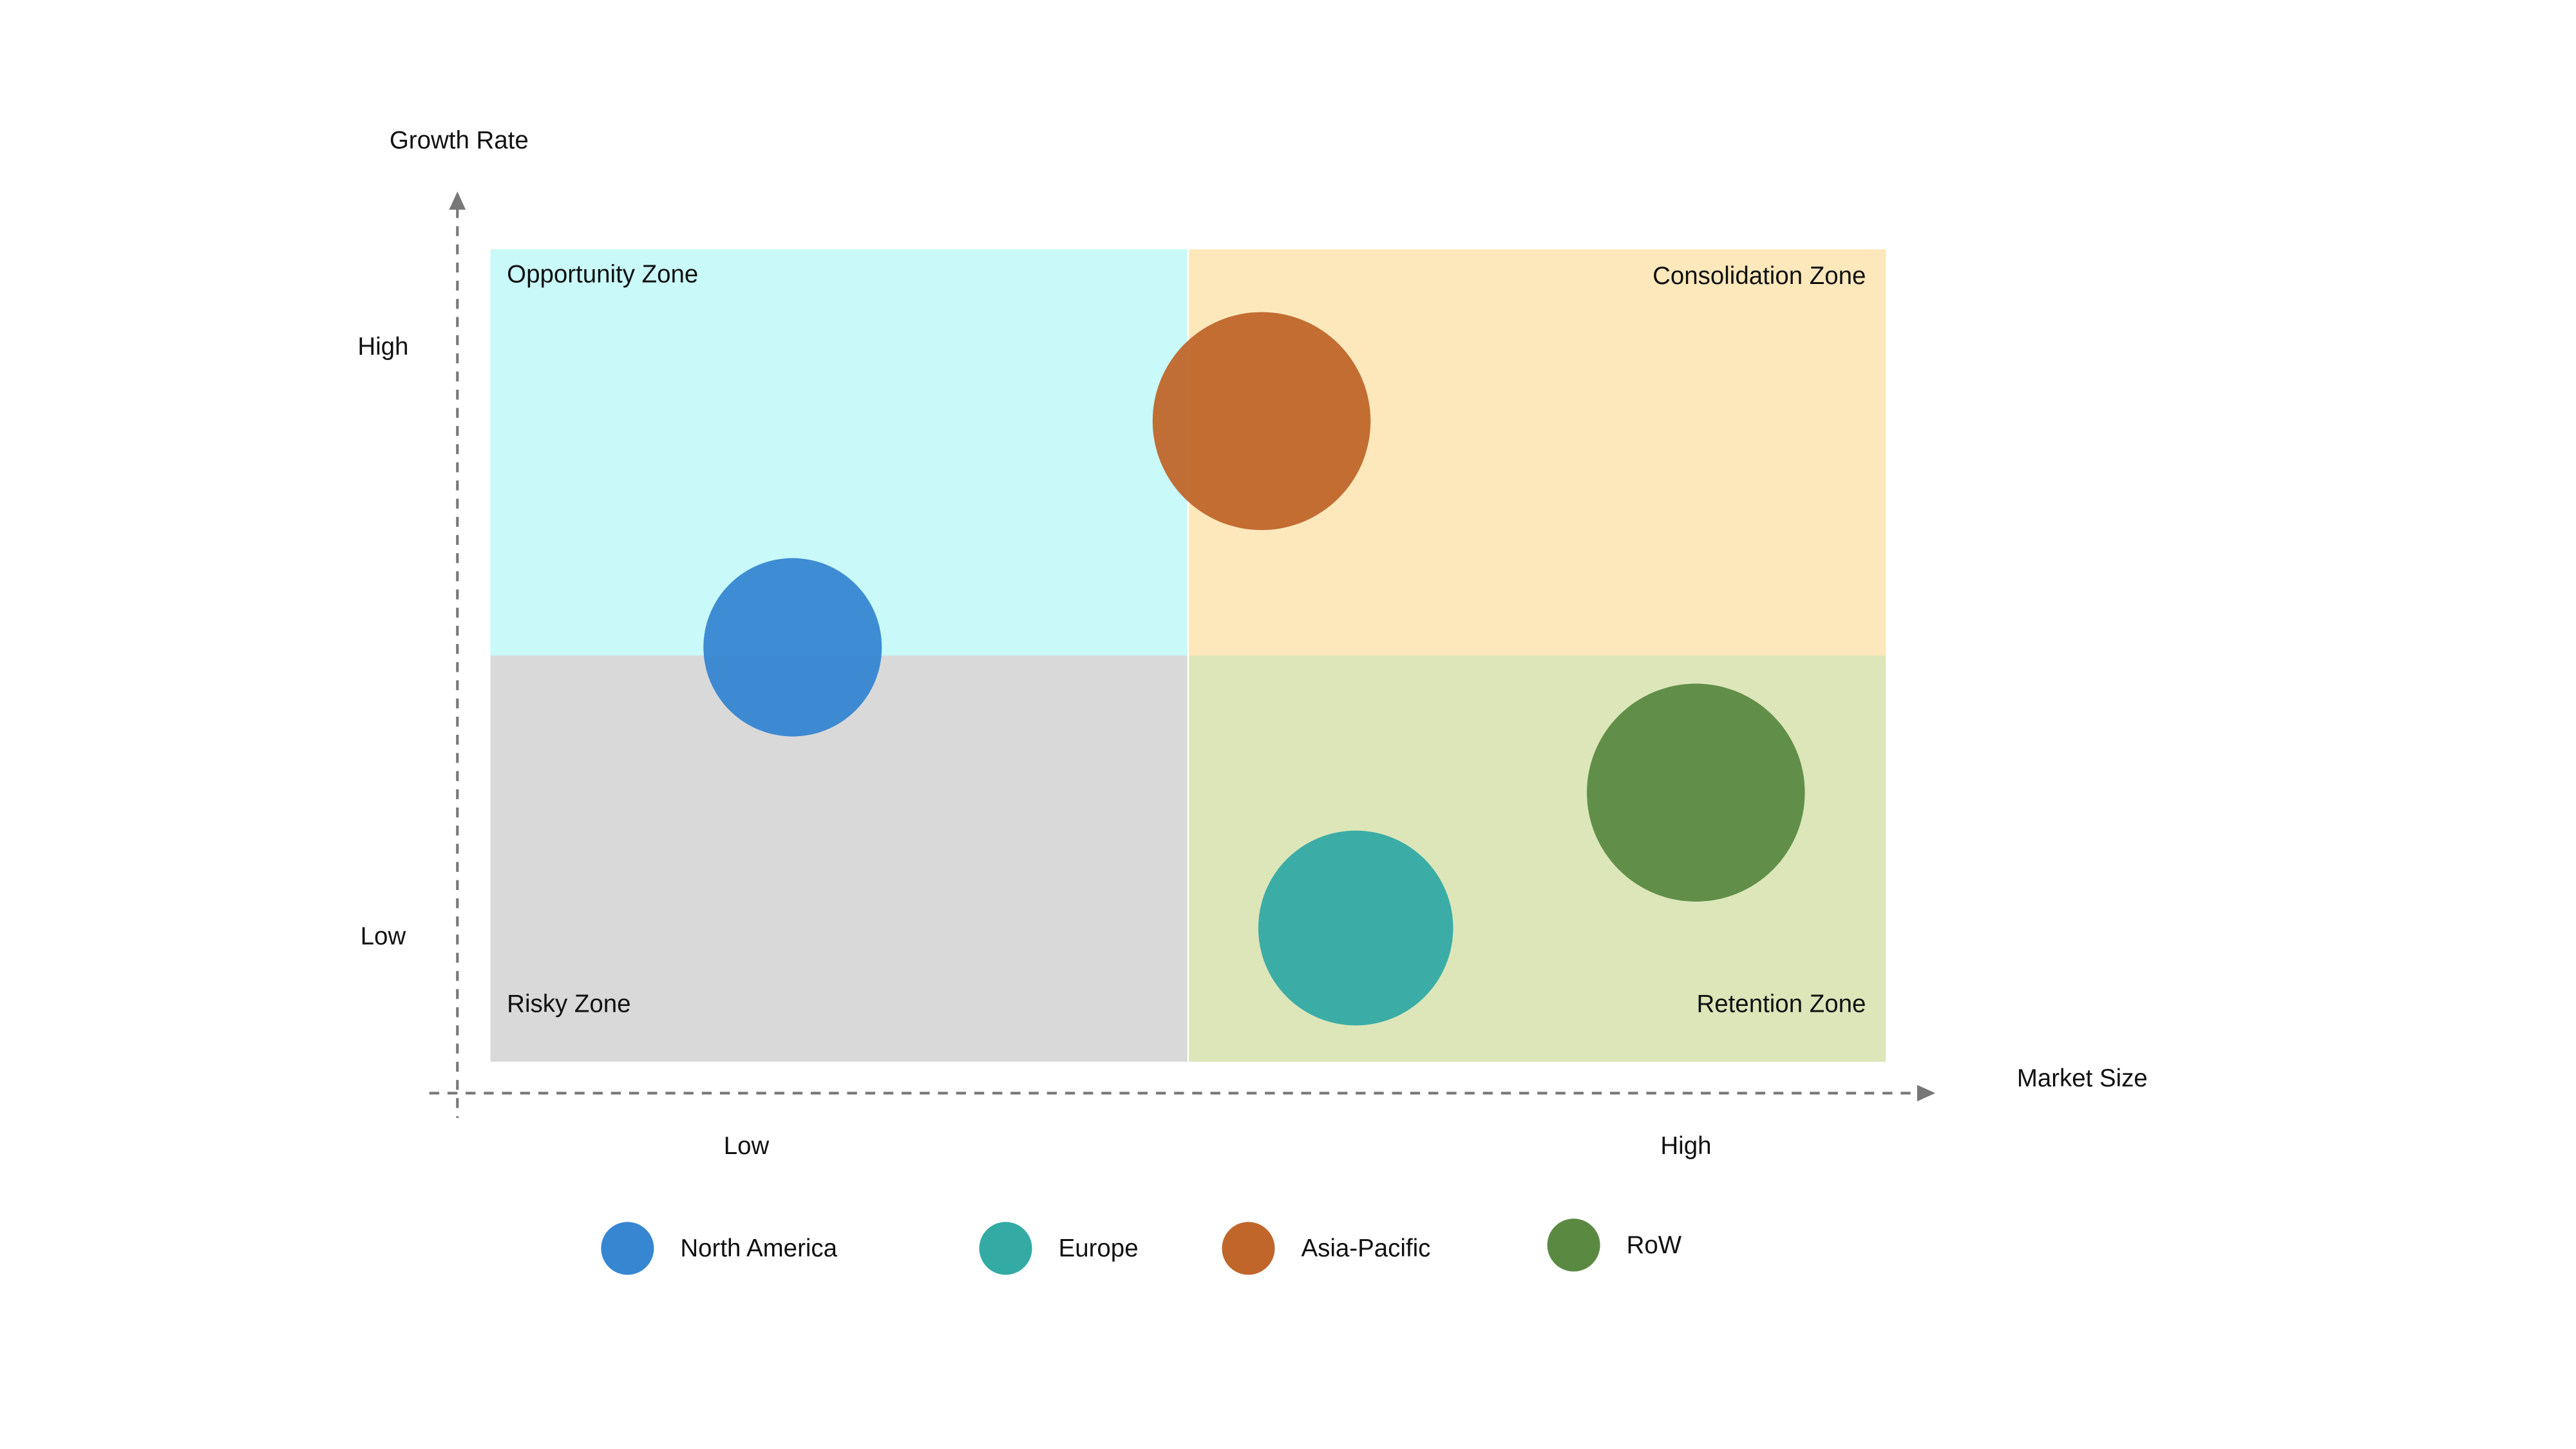 This screenshot has height=1449, width=2576. Describe the element at coordinates (1099, 1249) in the screenshot. I see `legend-label: Europe` at that location.